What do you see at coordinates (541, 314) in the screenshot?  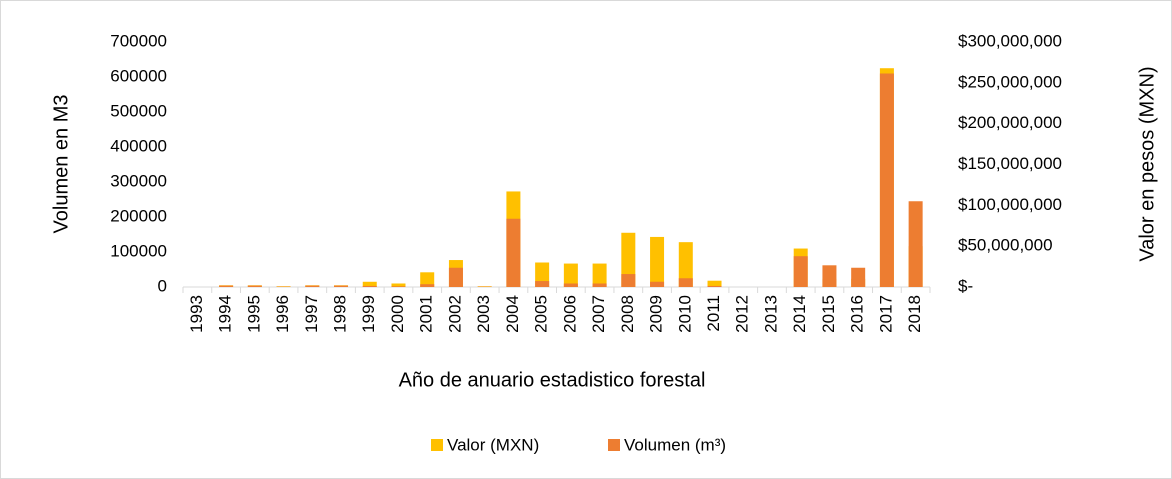 I see `x-tick-label: 2005` at bounding box center [541, 314].